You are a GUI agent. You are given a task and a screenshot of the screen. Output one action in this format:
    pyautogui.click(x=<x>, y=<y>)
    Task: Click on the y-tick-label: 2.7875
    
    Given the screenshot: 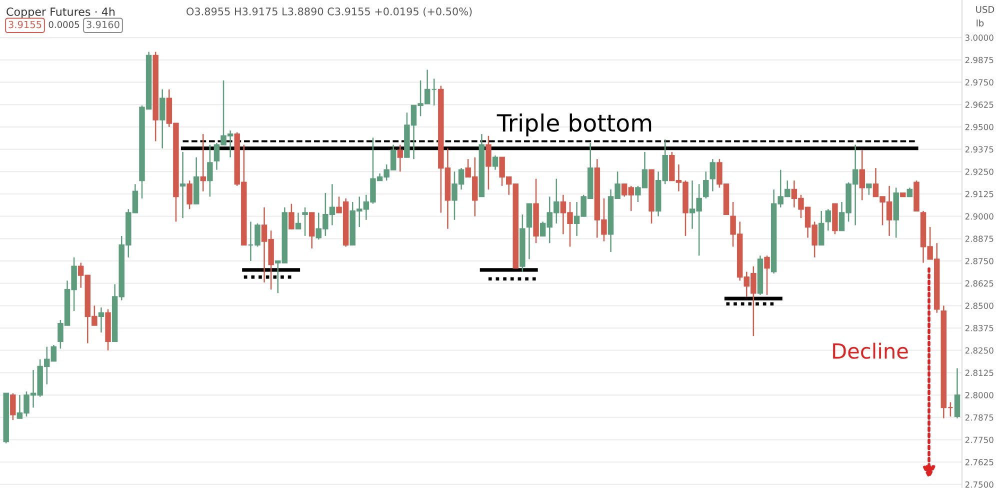 What is the action you would take?
    pyautogui.click(x=979, y=417)
    